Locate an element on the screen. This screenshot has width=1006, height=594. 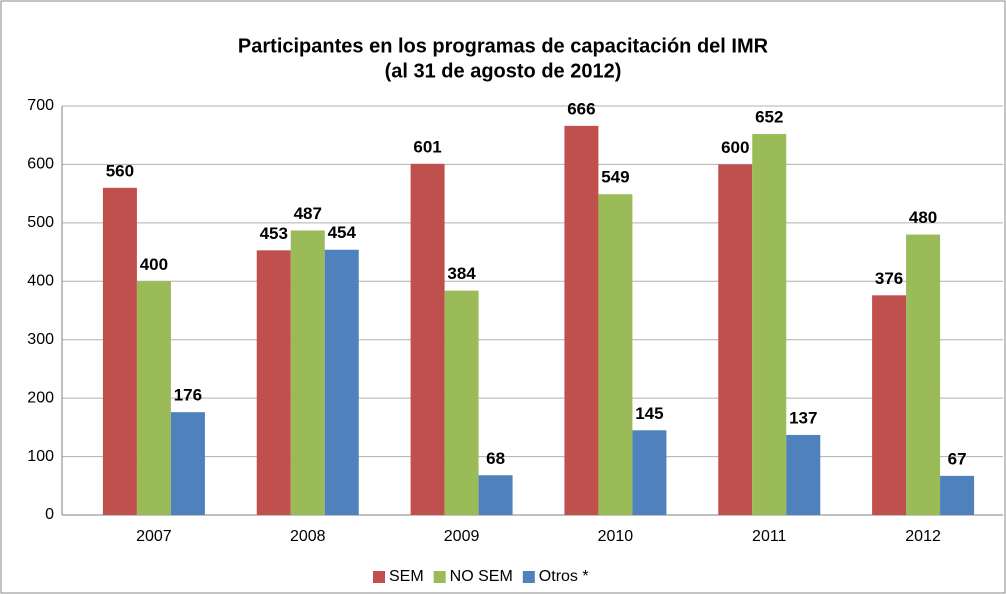
data-label: 666 is located at coordinates (581, 108).